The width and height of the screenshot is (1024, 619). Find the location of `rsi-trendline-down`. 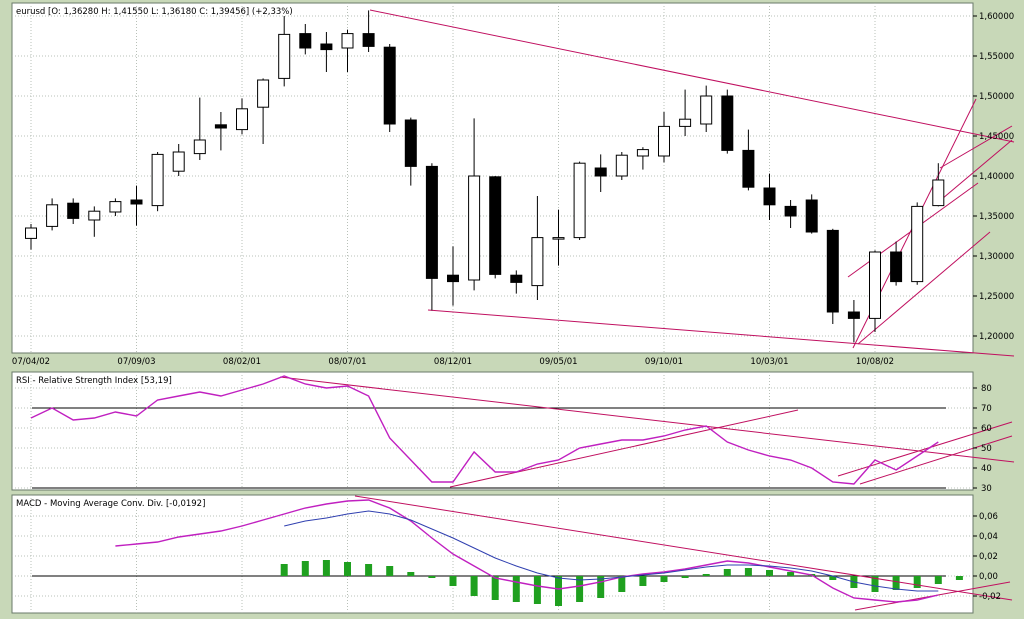

rsi-trendline-down is located at coordinates (647, 419).